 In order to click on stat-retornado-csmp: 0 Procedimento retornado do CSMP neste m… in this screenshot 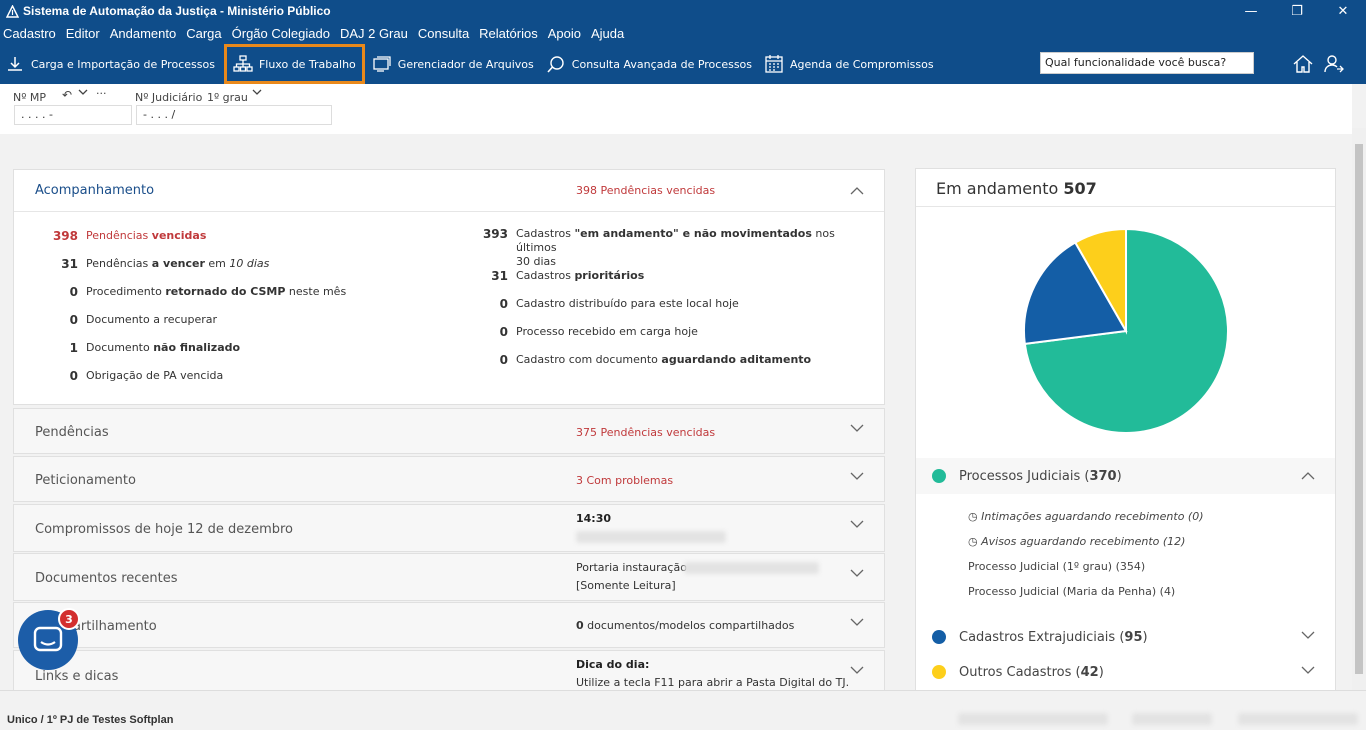, I will do `click(208, 292)`.